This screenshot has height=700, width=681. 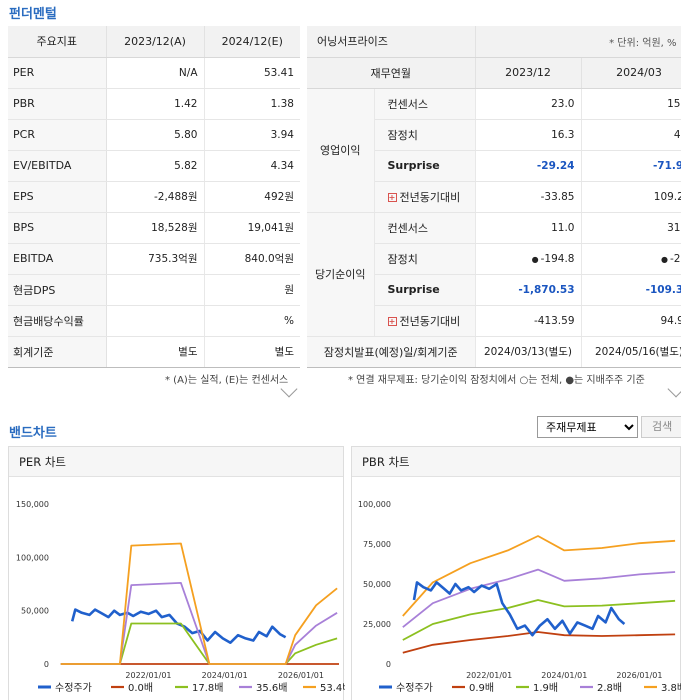 What do you see at coordinates (154, 290) in the screenshot?
I see `fundamental-row: 현금DPS 원` at bounding box center [154, 290].